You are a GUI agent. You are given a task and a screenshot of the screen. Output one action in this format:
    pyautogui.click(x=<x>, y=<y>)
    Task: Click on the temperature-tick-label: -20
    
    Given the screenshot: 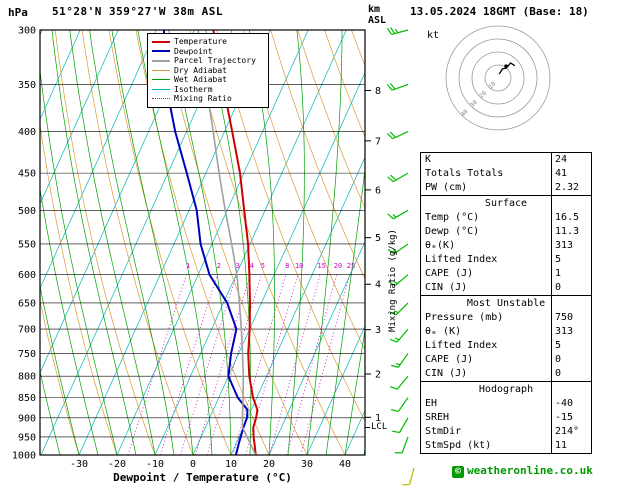 What is the action you would take?
    pyautogui.click(x=117, y=464)
    